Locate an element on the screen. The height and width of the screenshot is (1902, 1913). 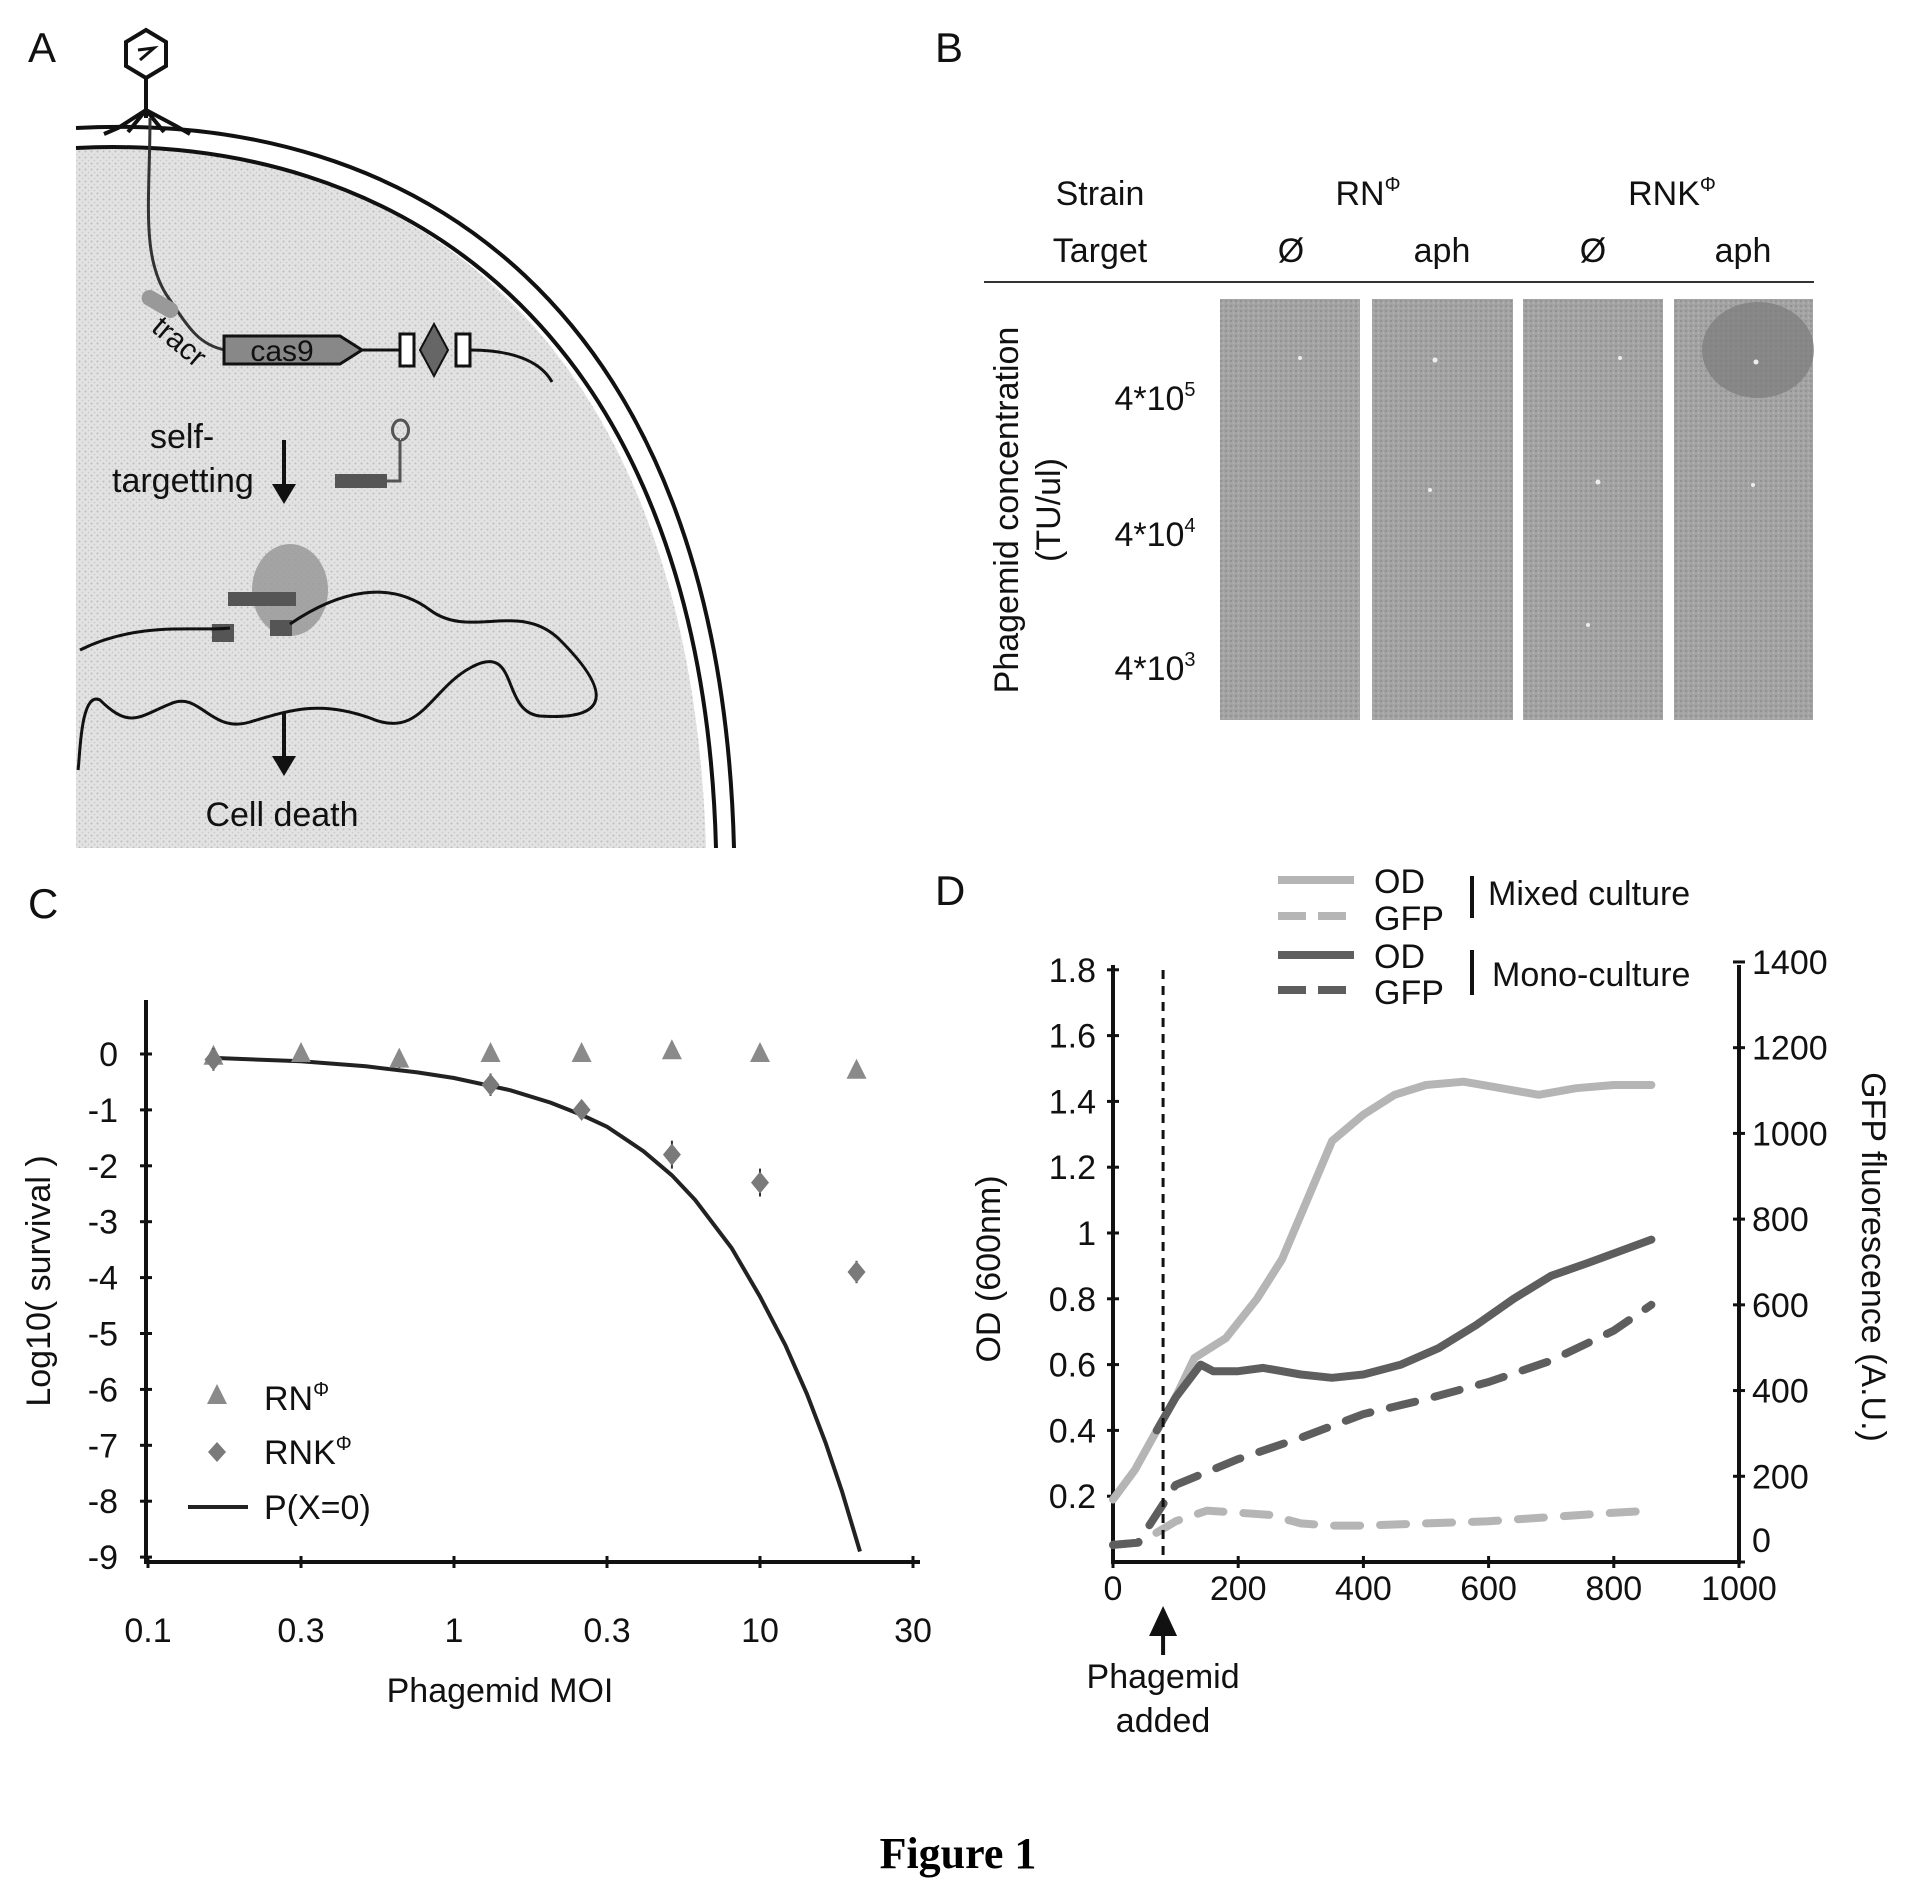
row-label: 4*104 is located at coordinates (1154, 534).